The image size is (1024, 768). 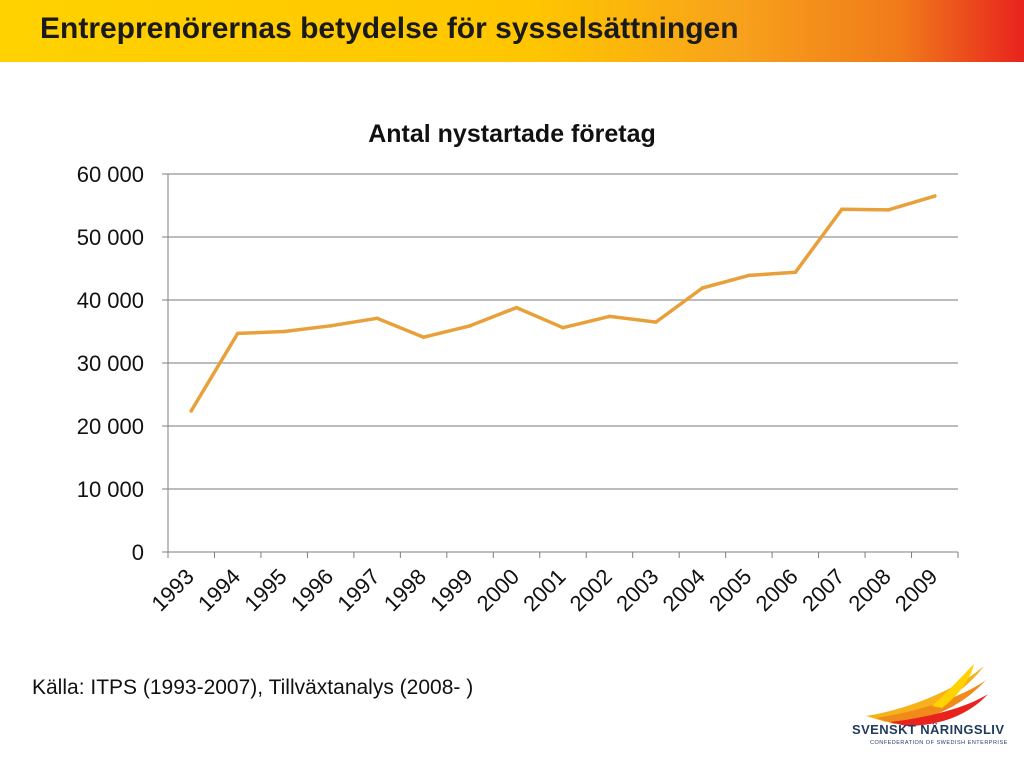 What do you see at coordinates (110, 426) in the screenshot?
I see `y-tick-label: 20 000` at bounding box center [110, 426].